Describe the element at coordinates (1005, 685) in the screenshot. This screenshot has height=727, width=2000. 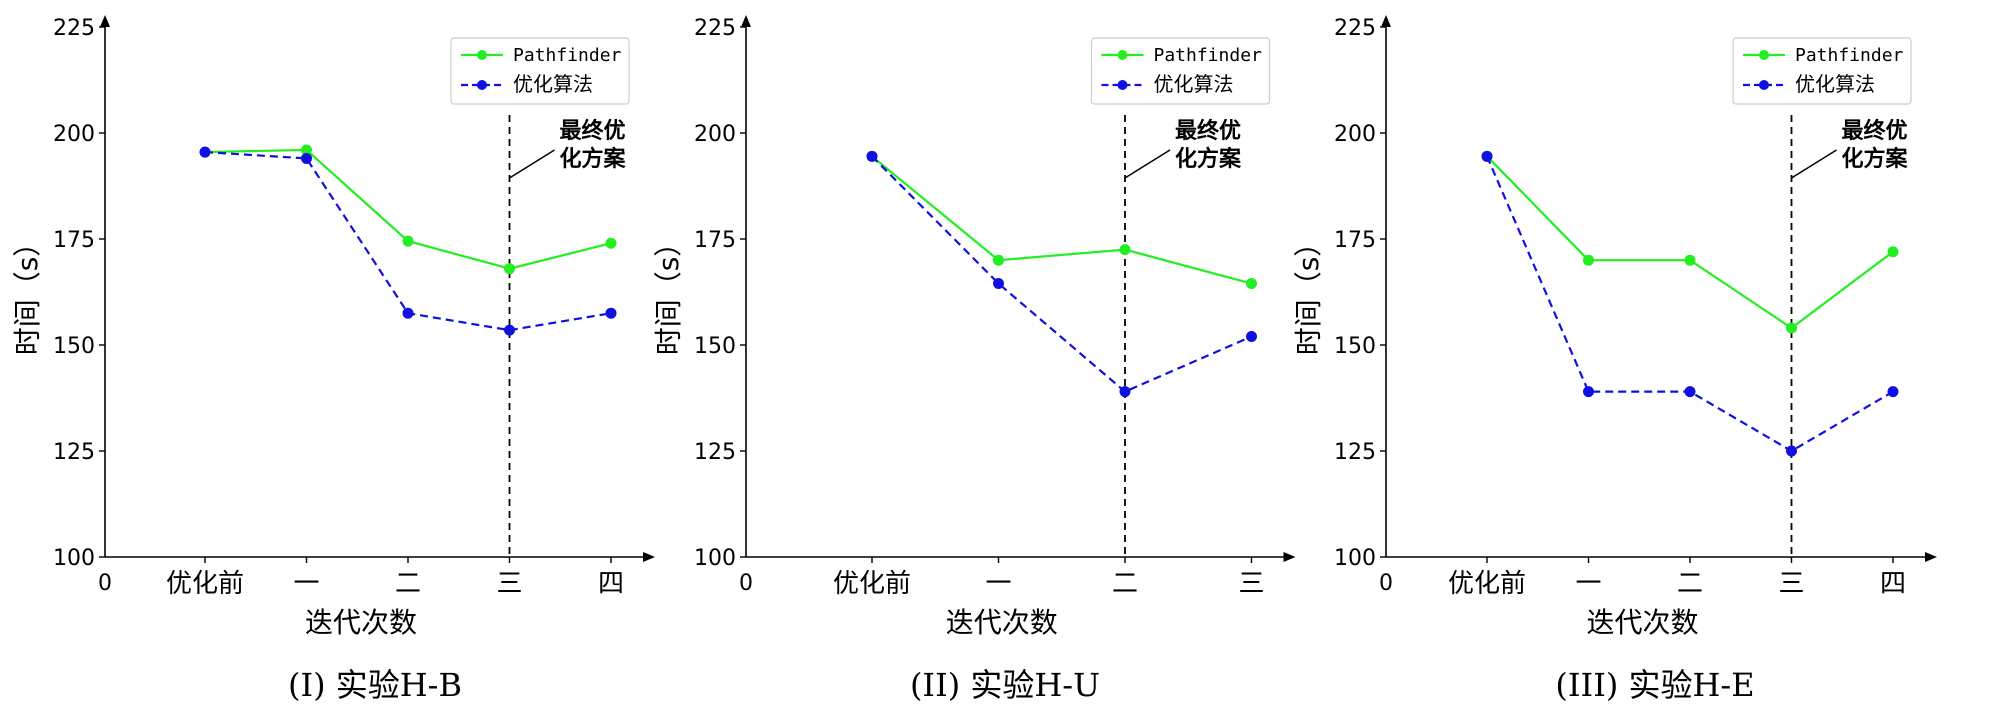
I see `panel-caption: (II) 实验H-U` at that location.